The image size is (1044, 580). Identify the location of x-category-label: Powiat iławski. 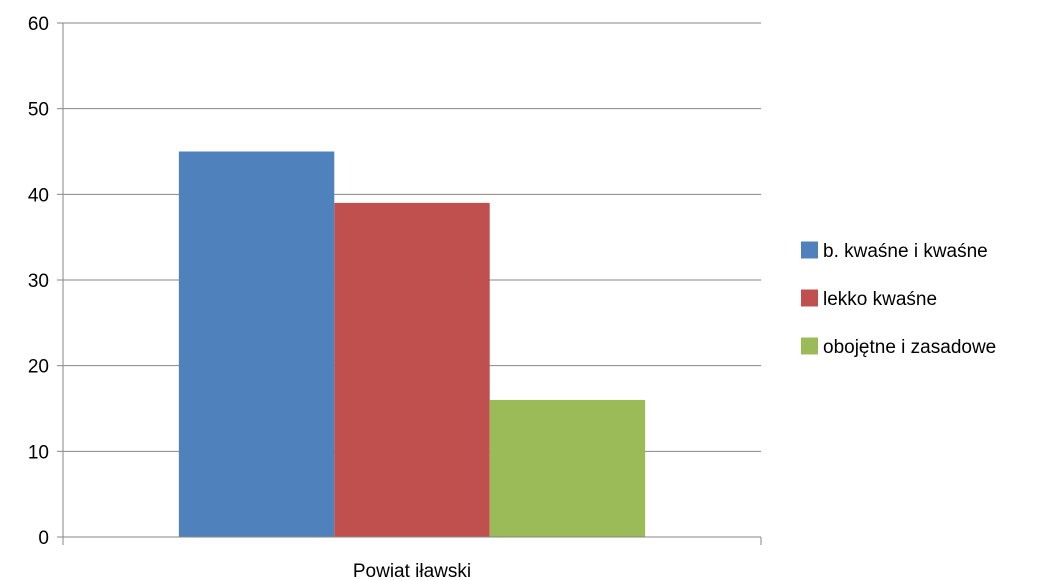
(412, 570).